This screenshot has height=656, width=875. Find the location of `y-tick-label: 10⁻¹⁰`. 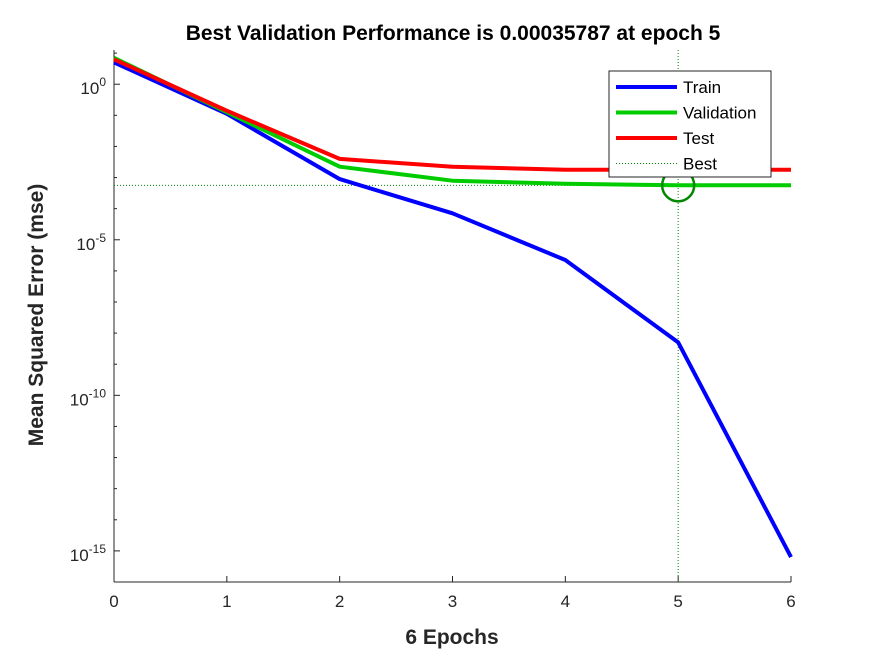

y-tick-label: 10⁻¹⁰ is located at coordinates (88, 397).